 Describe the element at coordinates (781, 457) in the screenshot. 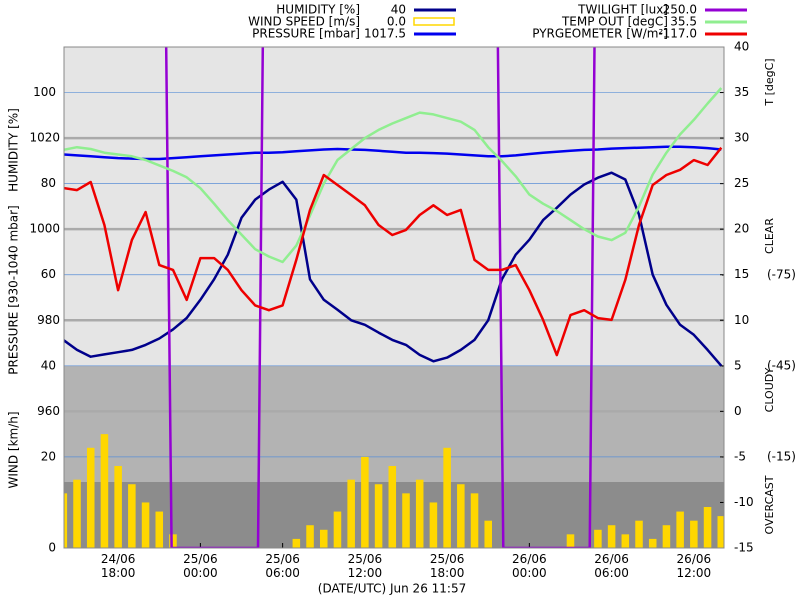

I see `y4-tick-label: (-15)` at that location.